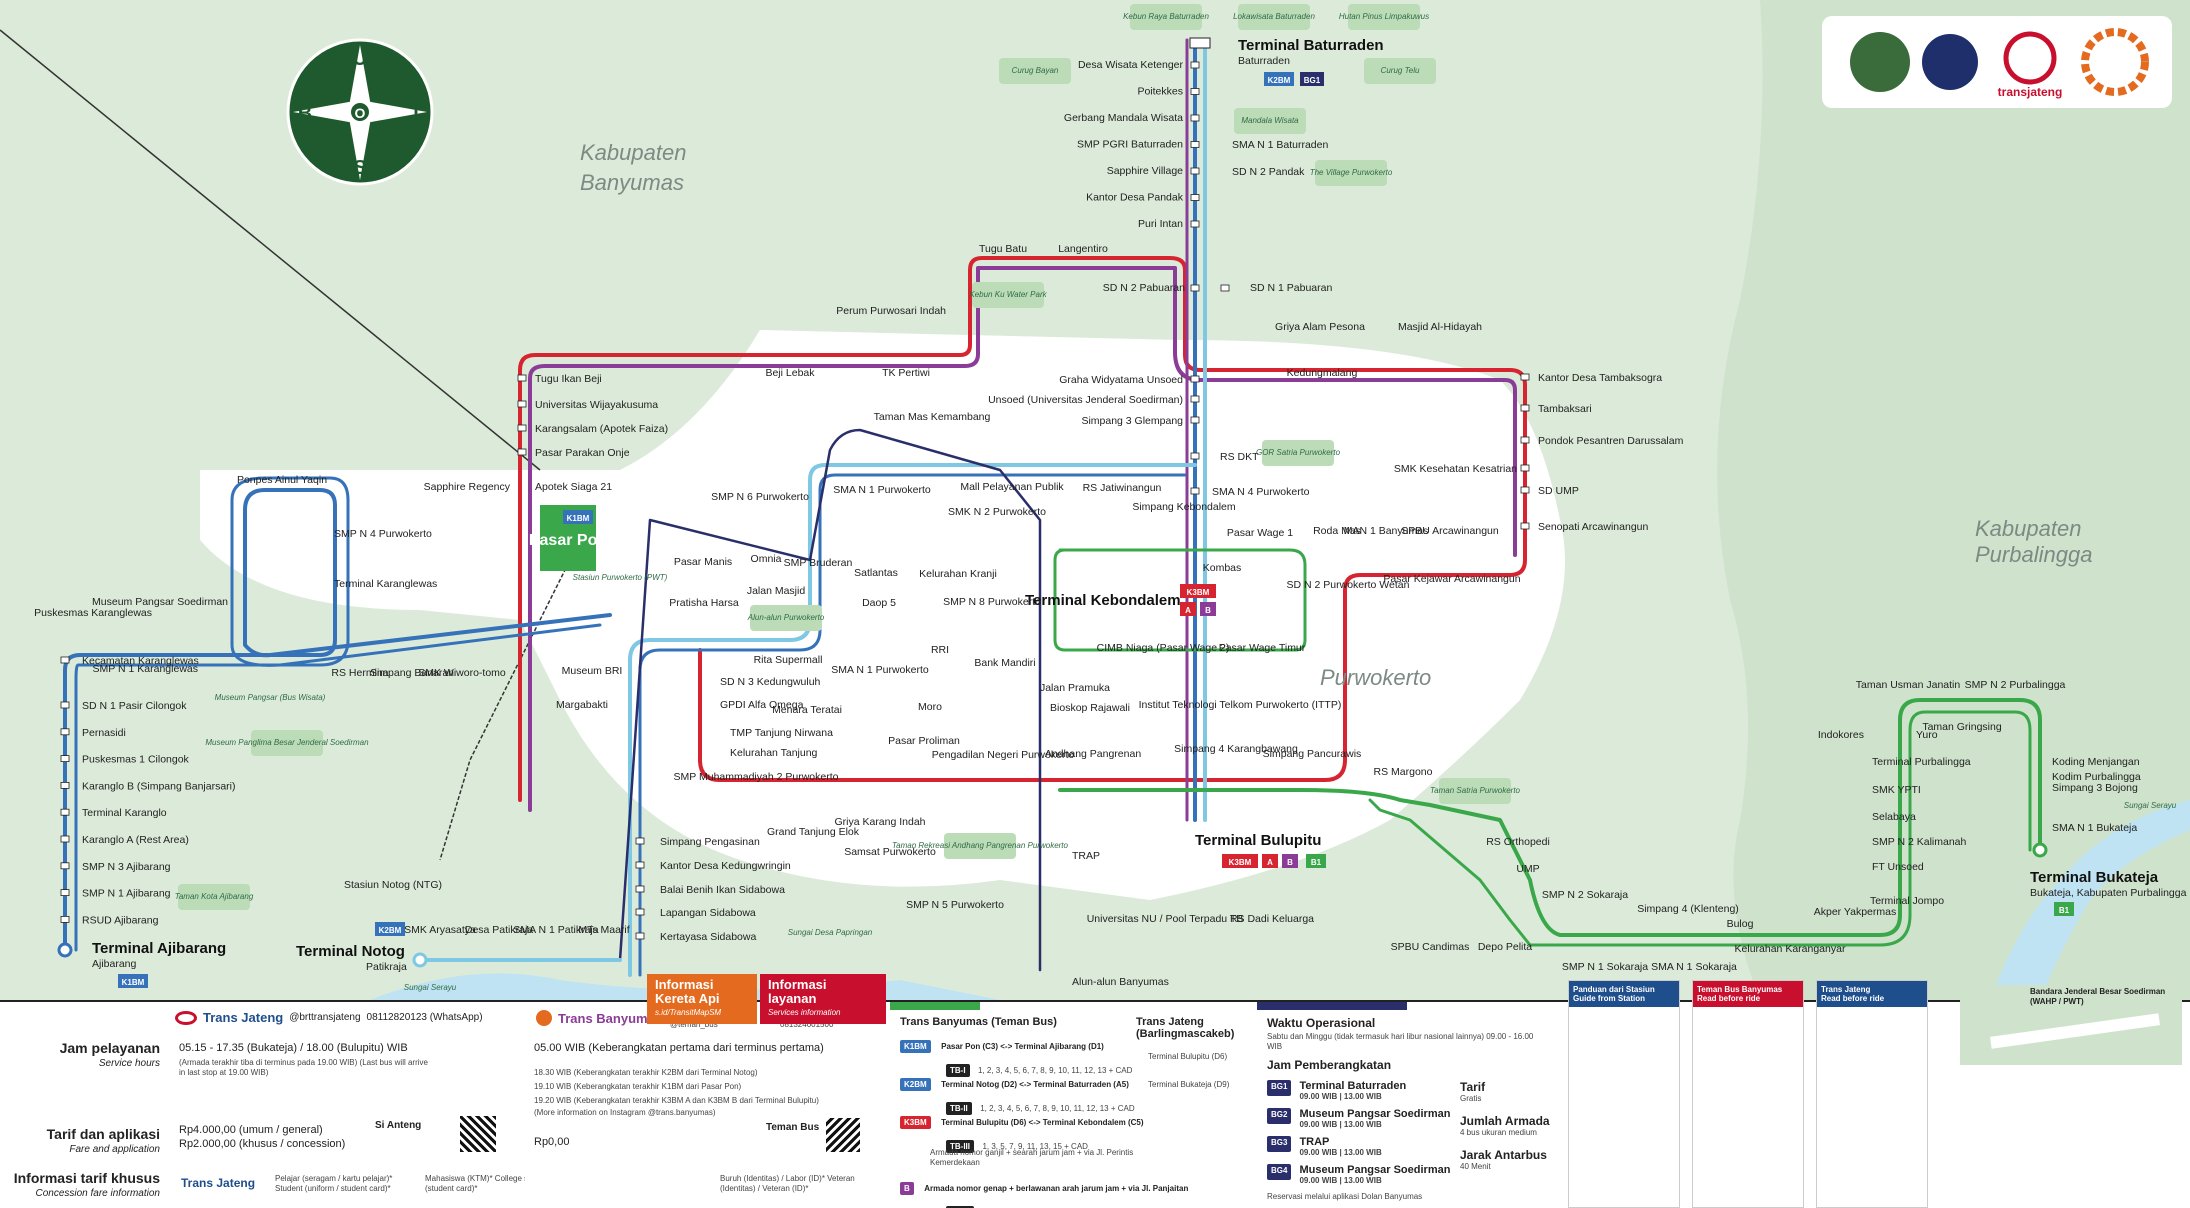  What do you see at coordinates (1262, 648) in the screenshot?
I see `station-label: Pasar Wage Timur` at bounding box center [1262, 648].